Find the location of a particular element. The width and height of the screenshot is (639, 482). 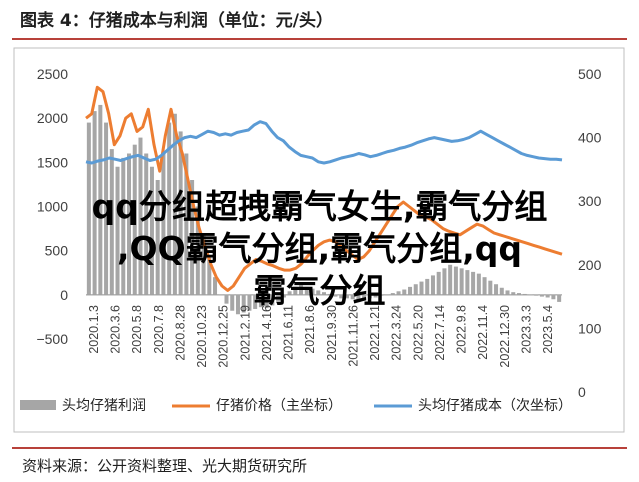

y-right-tick-label: 100 is located at coordinates (590, 328).